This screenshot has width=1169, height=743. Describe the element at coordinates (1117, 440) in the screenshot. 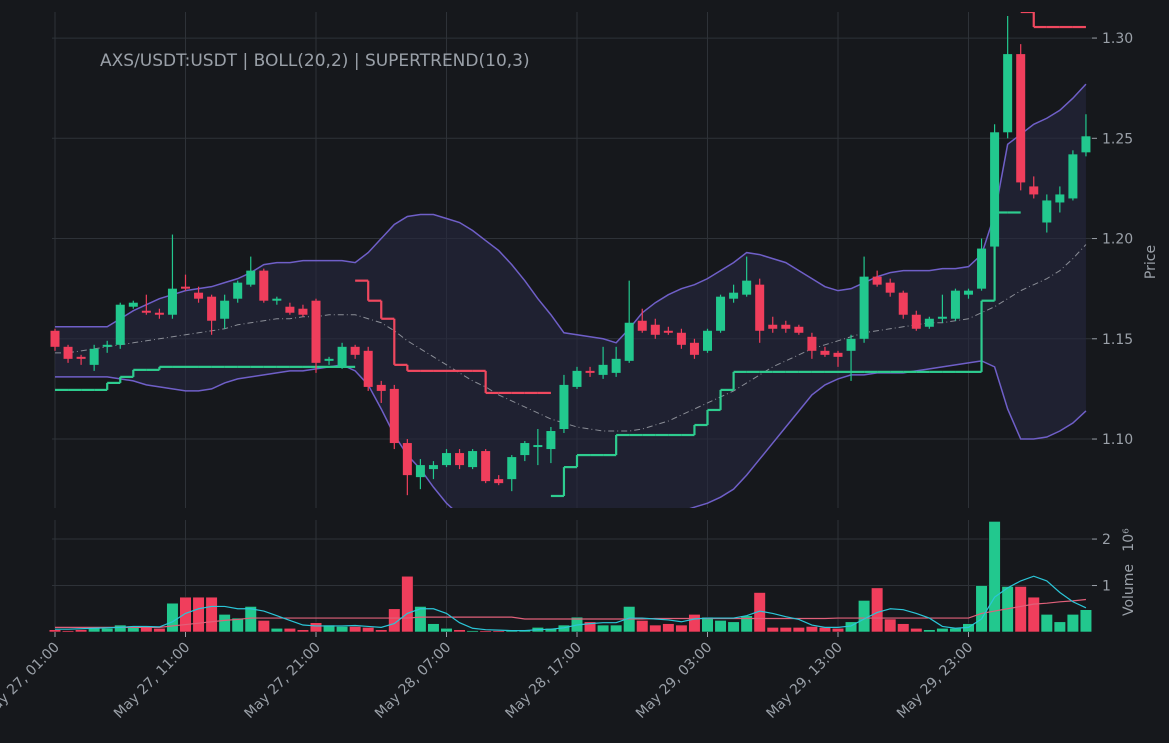

I see `y-tick-label: 1.10` at that location.